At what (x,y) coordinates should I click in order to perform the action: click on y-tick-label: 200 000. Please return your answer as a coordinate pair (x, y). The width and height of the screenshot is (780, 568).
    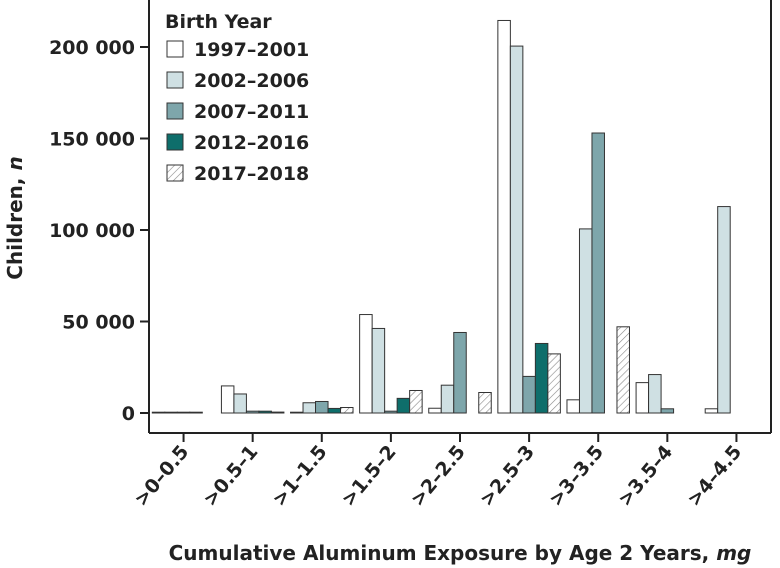
    Looking at the image, I should click on (92, 48).